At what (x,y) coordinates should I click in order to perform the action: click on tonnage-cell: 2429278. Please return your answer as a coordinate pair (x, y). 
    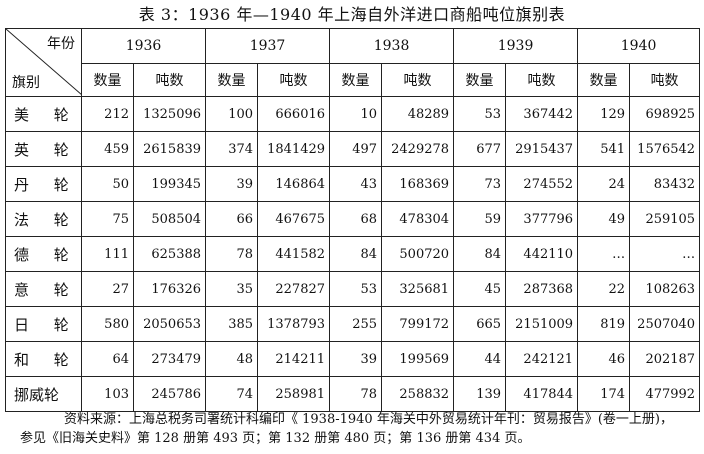
    Looking at the image, I should click on (418, 149).